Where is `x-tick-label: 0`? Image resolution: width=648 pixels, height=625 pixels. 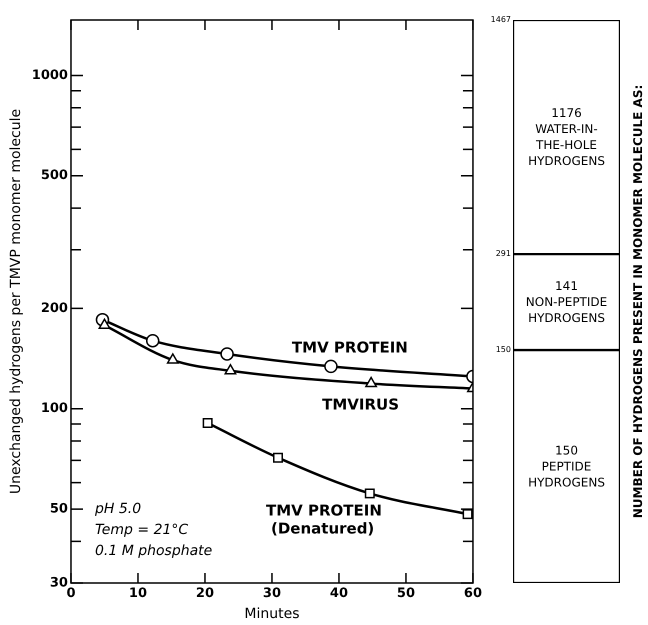 x-tick-label: 0 is located at coordinates (71, 594).